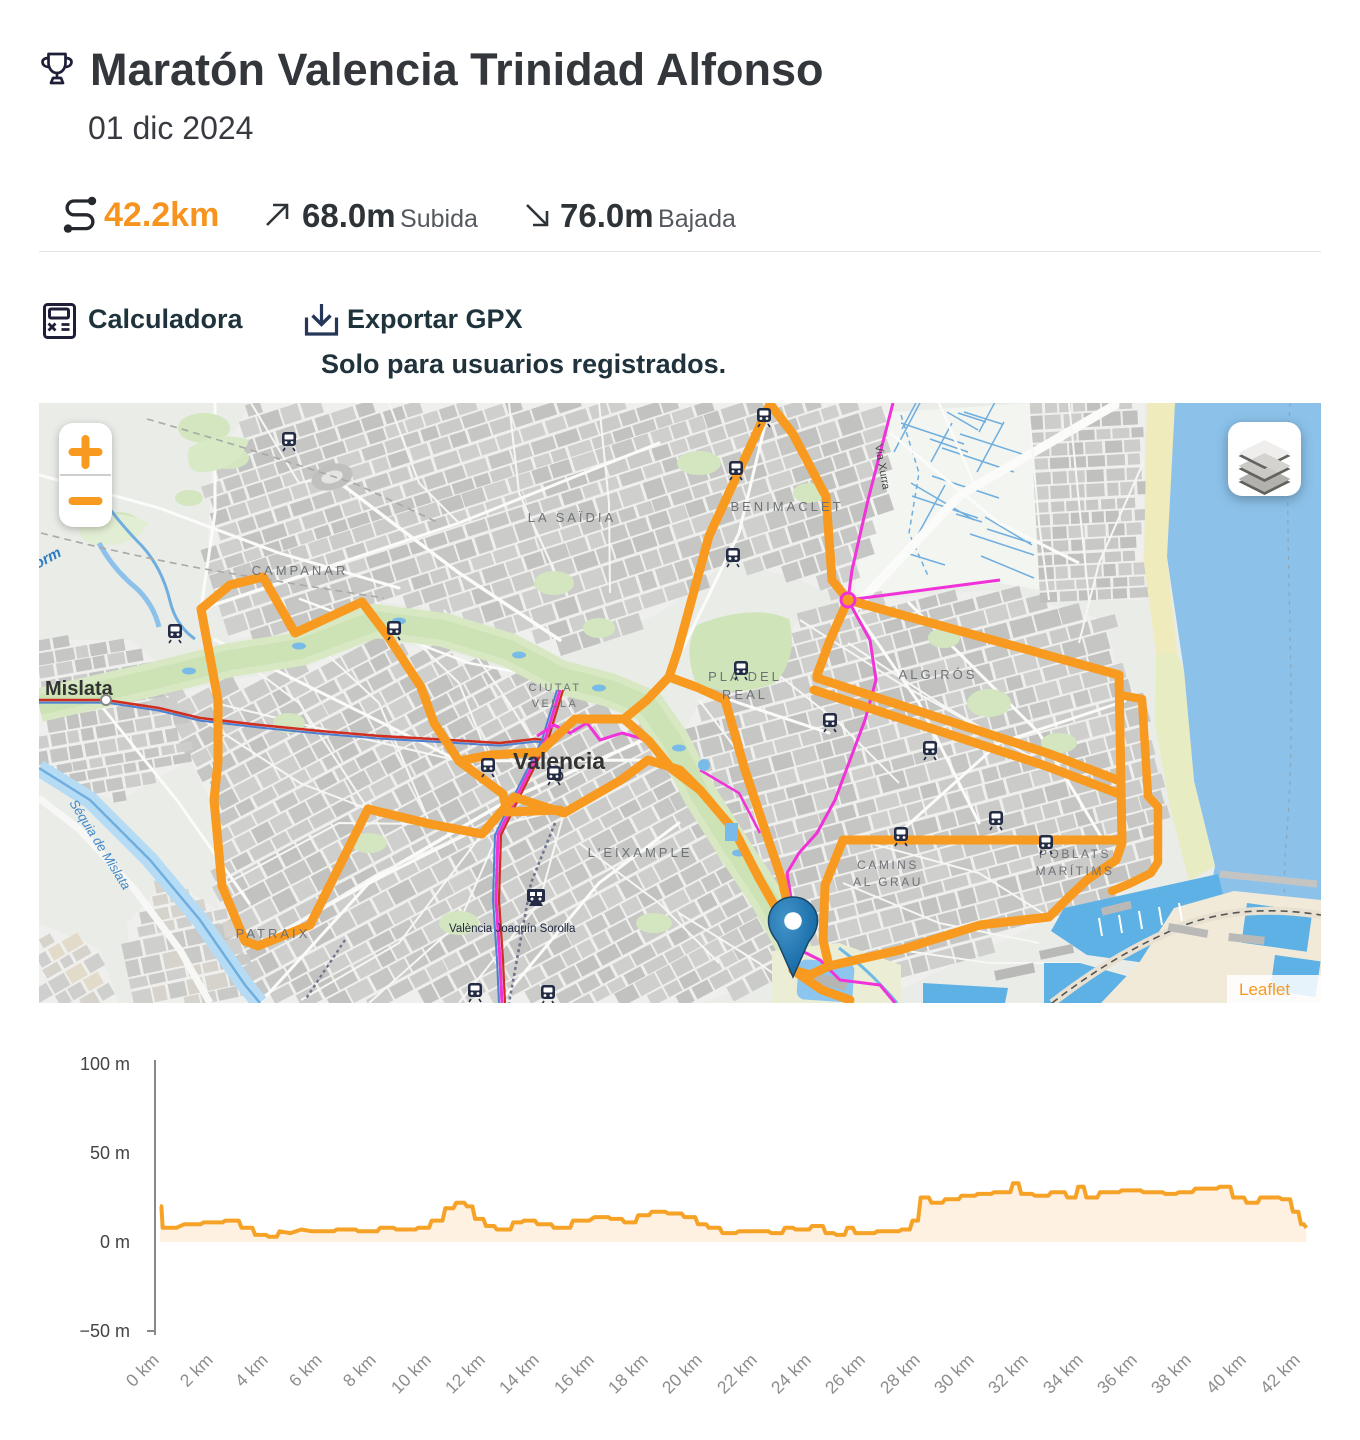 The height and width of the screenshot is (1440, 1360). Describe the element at coordinates (628, 1374) in the screenshot. I see `svg-text: 18 km` at that location.